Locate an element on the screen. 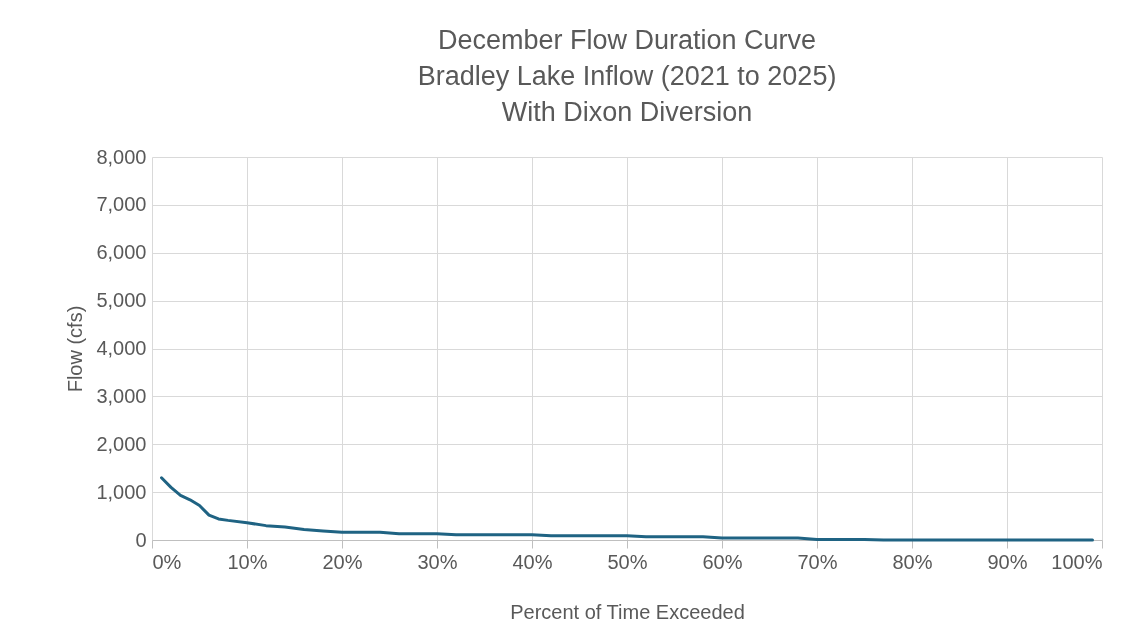 Image resolution: width=1148 pixels, height=640 pixels. y-tick-label: 0 is located at coordinates (141, 539).